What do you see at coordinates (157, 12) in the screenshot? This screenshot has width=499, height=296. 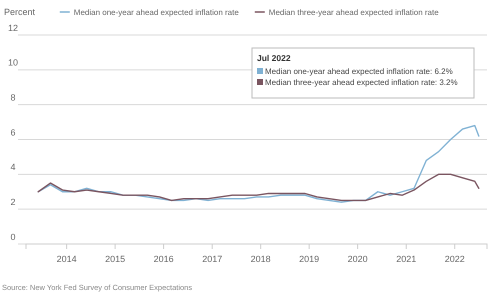 I see `legend-label: Median one-year ahead expected inflation rate` at bounding box center [157, 12].